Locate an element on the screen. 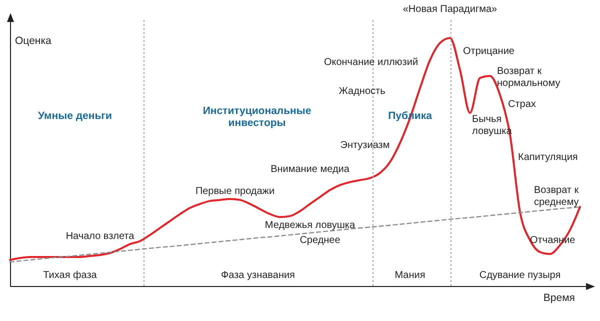  annotation: Возврат к нормальному is located at coordinates (528, 77).